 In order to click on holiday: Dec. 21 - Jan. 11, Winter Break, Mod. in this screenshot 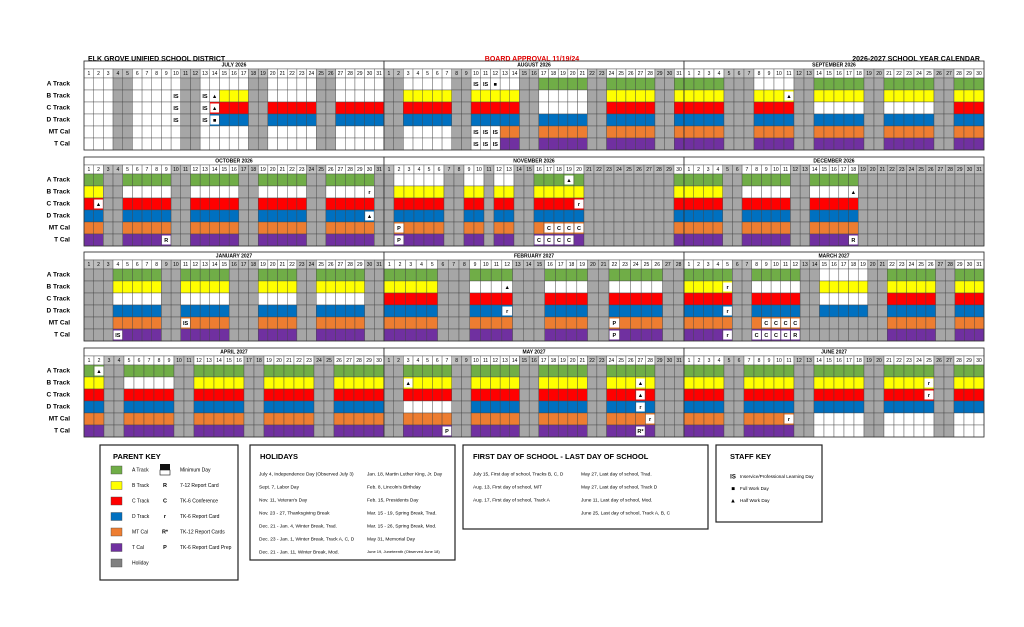, I will do `click(299, 552)`.